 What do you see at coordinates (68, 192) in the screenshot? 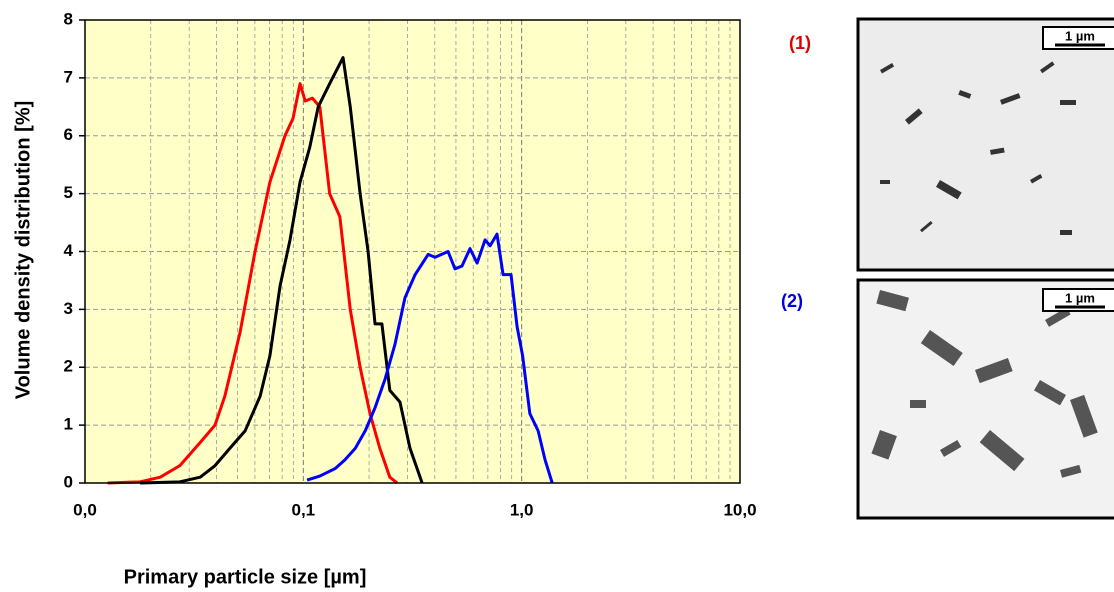
I see `y-tick-label: 5` at bounding box center [68, 192].